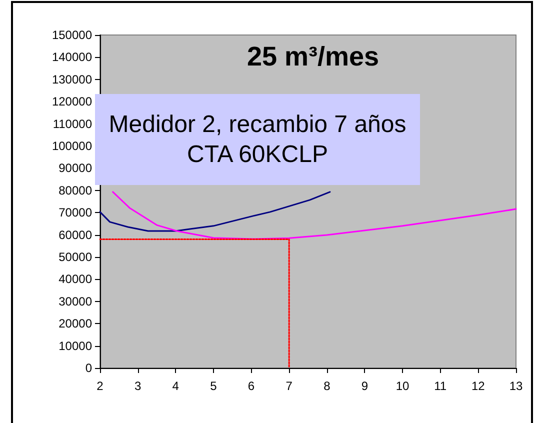 The width and height of the screenshot is (537, 423). Describe the element at coordinates (75, 213) in the screenshot. I see `y-tick-label: 70000` at that location.